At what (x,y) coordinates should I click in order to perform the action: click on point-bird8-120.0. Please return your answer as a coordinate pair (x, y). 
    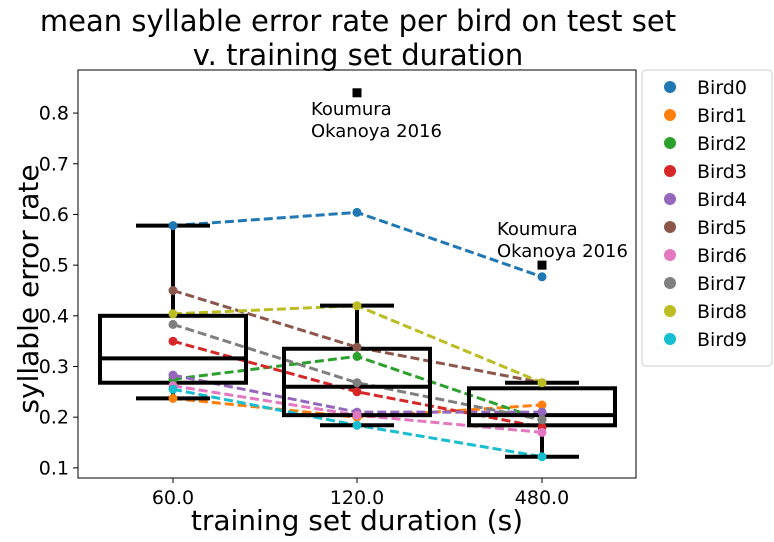
    Looking at the image, I should click on (357, 306).